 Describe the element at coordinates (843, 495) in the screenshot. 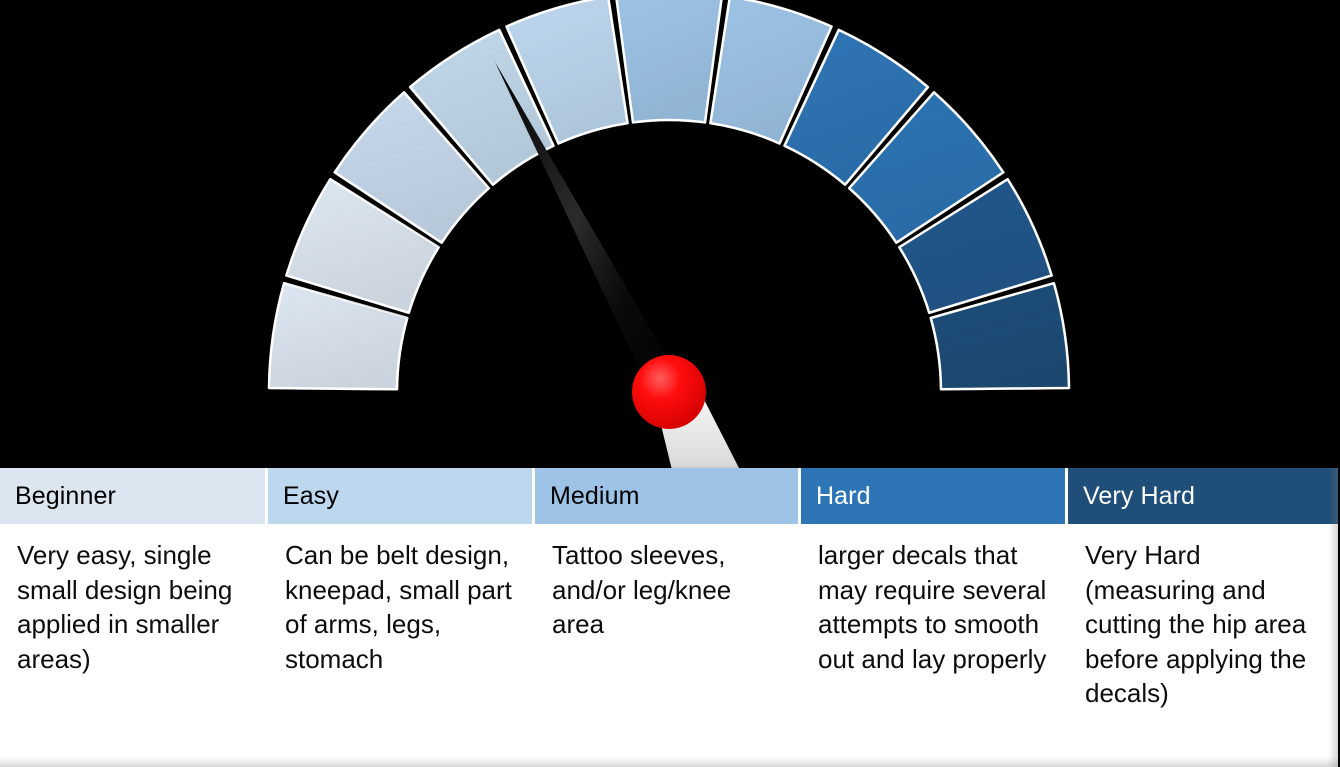

I see `table-header-hard-label: Hard` at that location.